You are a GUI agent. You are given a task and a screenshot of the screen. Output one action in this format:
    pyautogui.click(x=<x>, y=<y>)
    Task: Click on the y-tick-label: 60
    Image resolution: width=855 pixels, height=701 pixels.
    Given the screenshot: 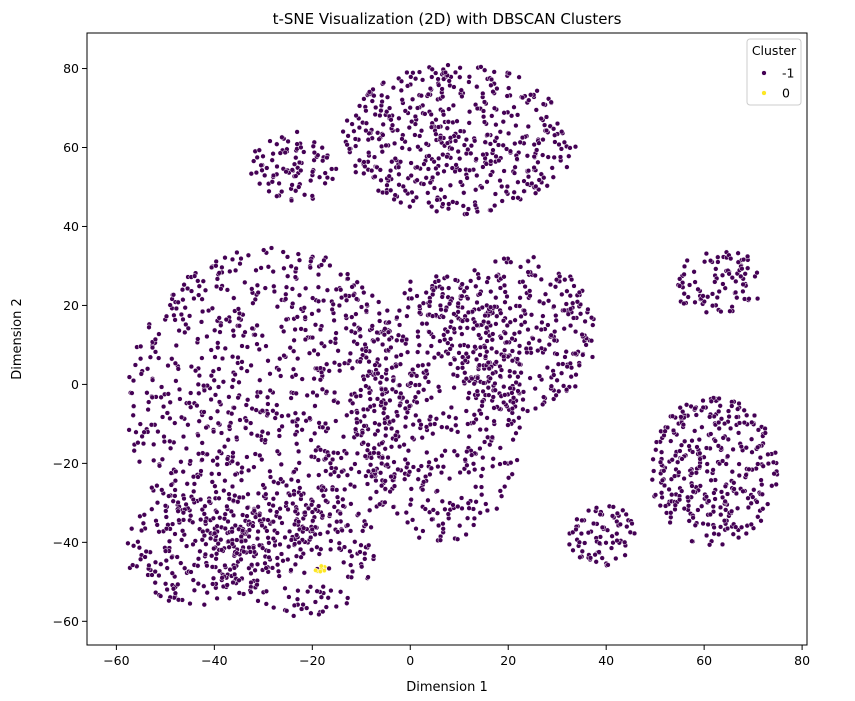 What is the action you would take?
    pyautogui.click(x=71, y=147)
    